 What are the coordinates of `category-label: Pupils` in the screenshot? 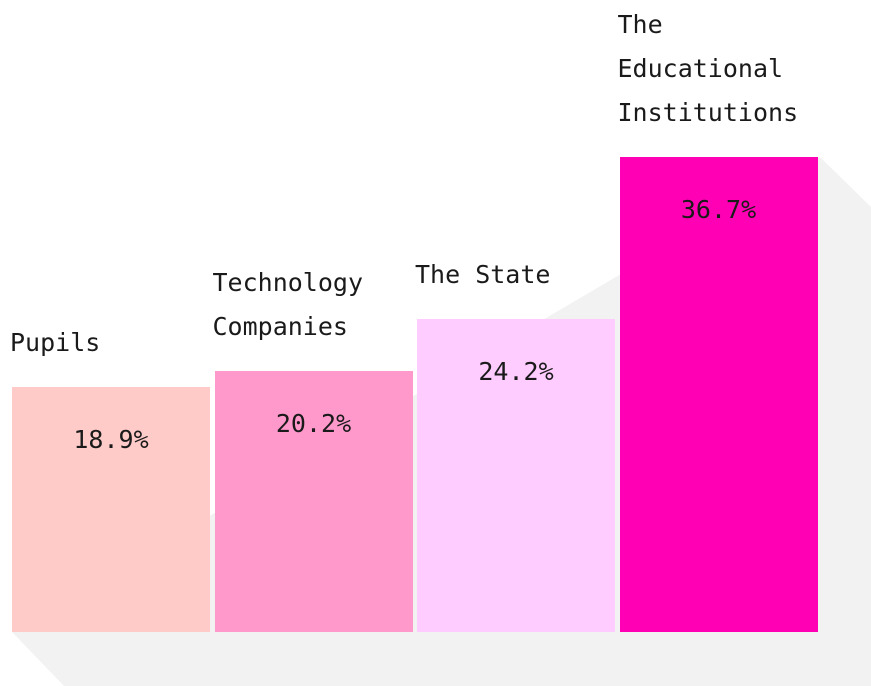 It's located at (55, 343).